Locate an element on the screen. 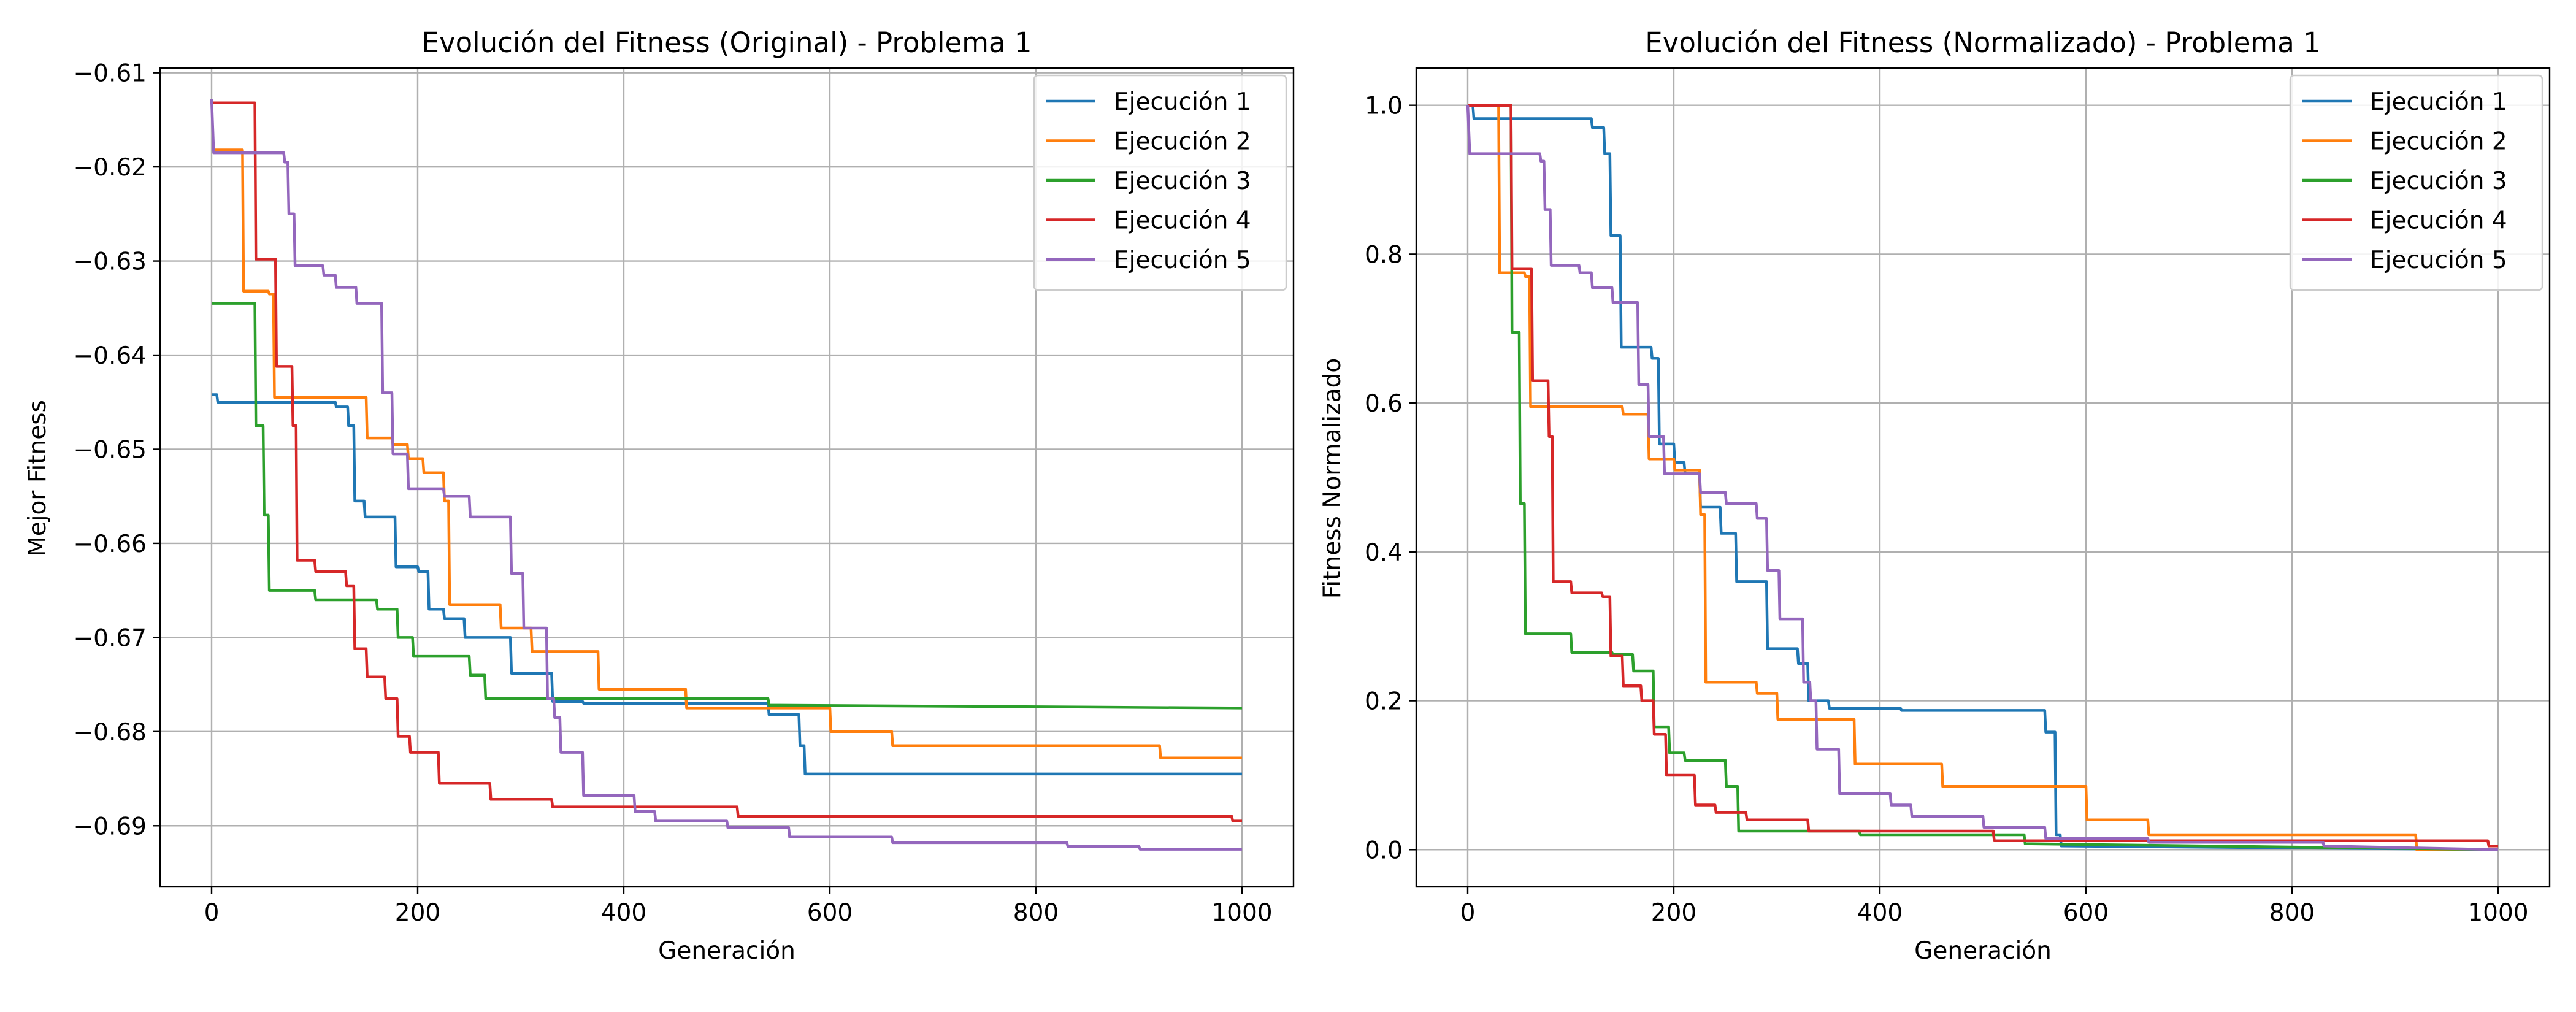  y-tick-label: 0.0 is located at coordinates (1384, 850).